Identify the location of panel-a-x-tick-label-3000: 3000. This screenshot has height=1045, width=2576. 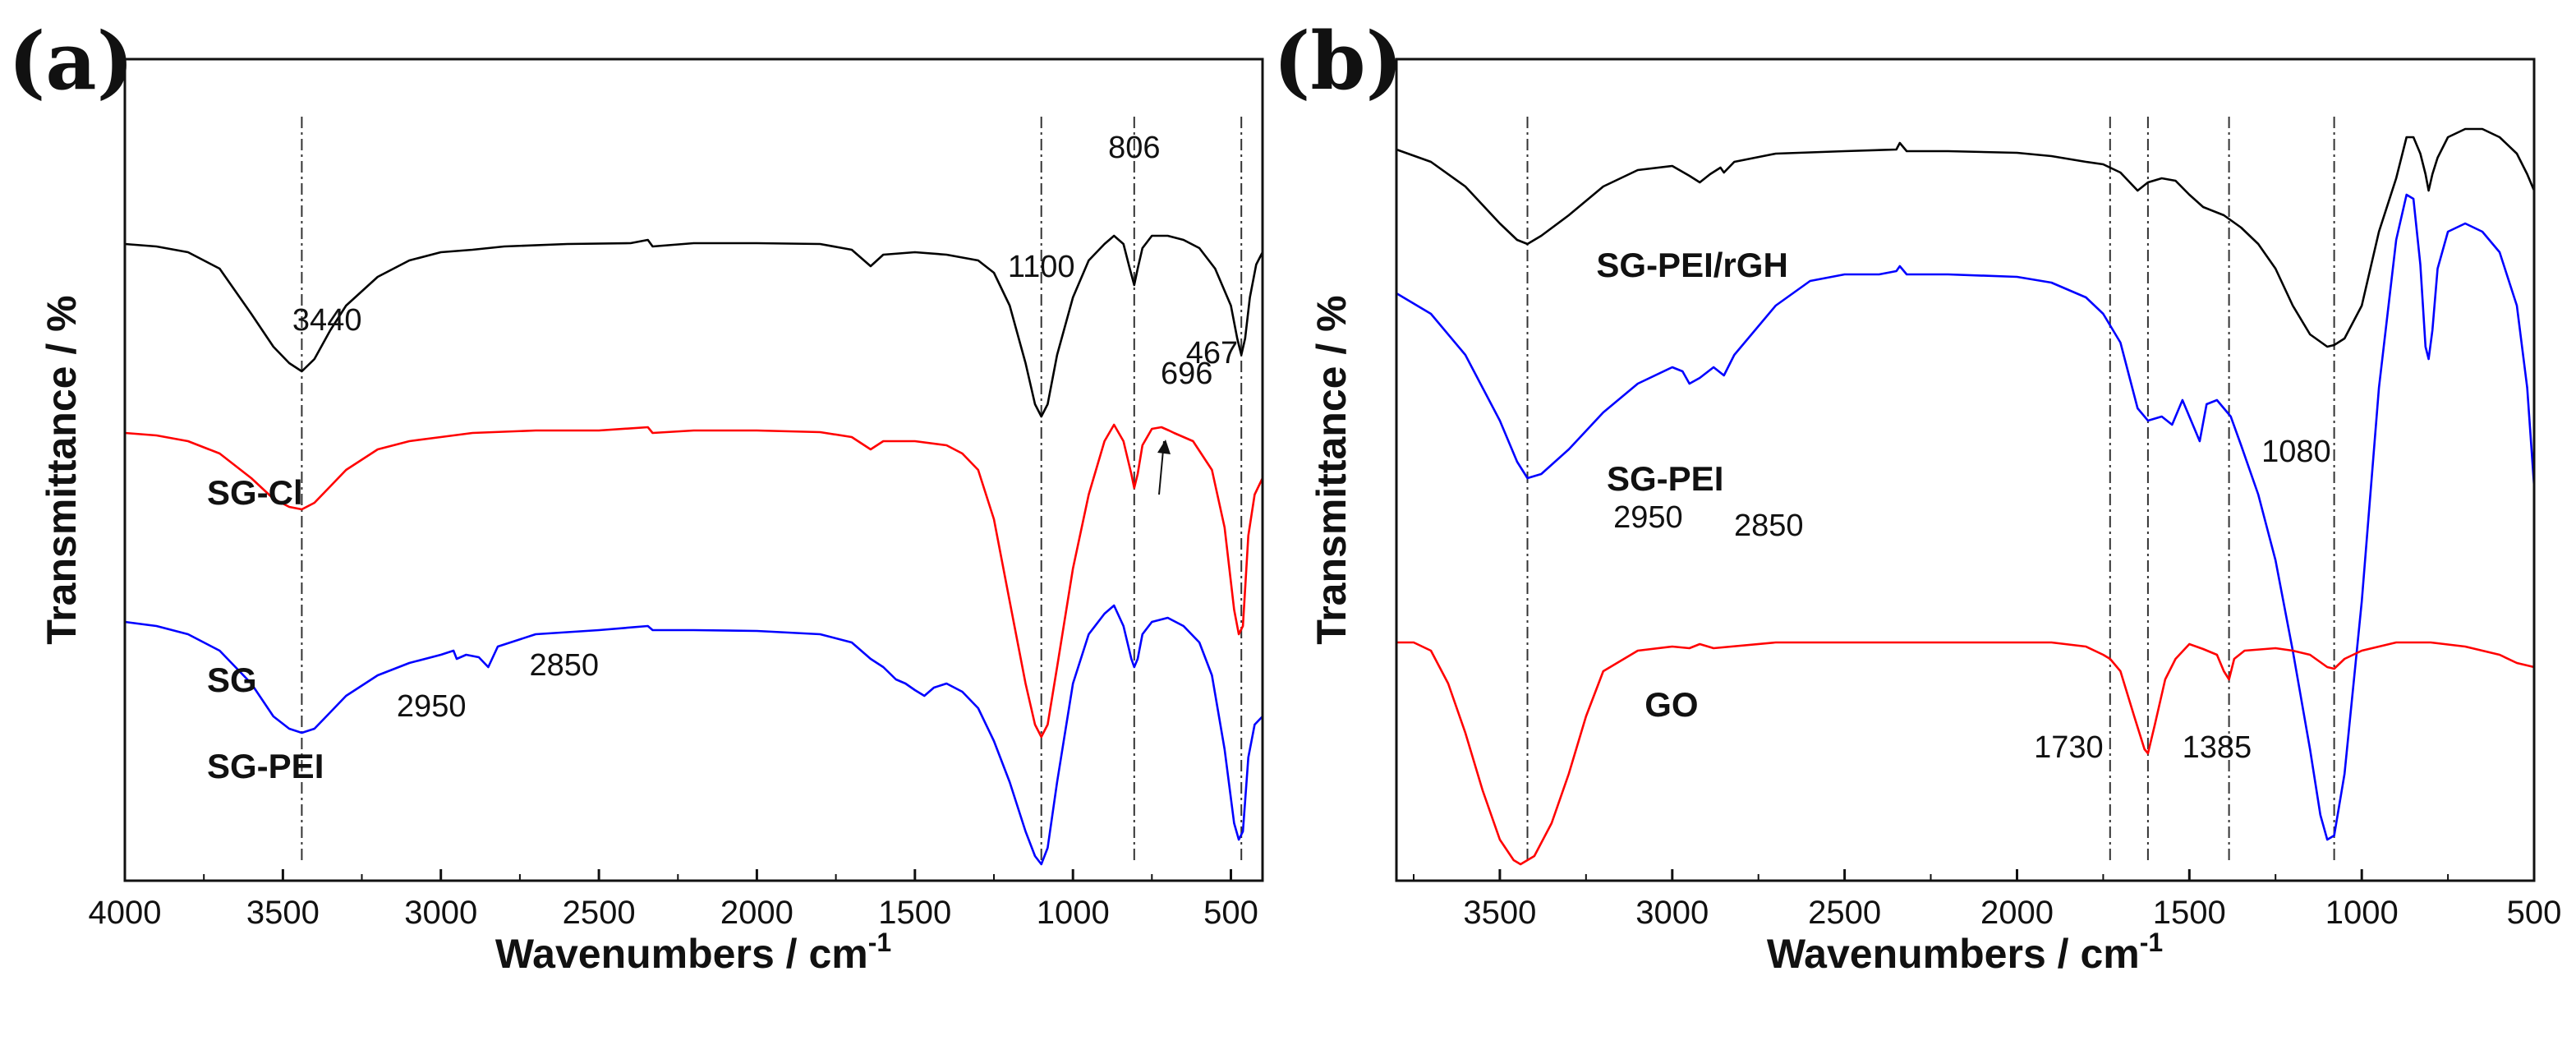
(440, 913).